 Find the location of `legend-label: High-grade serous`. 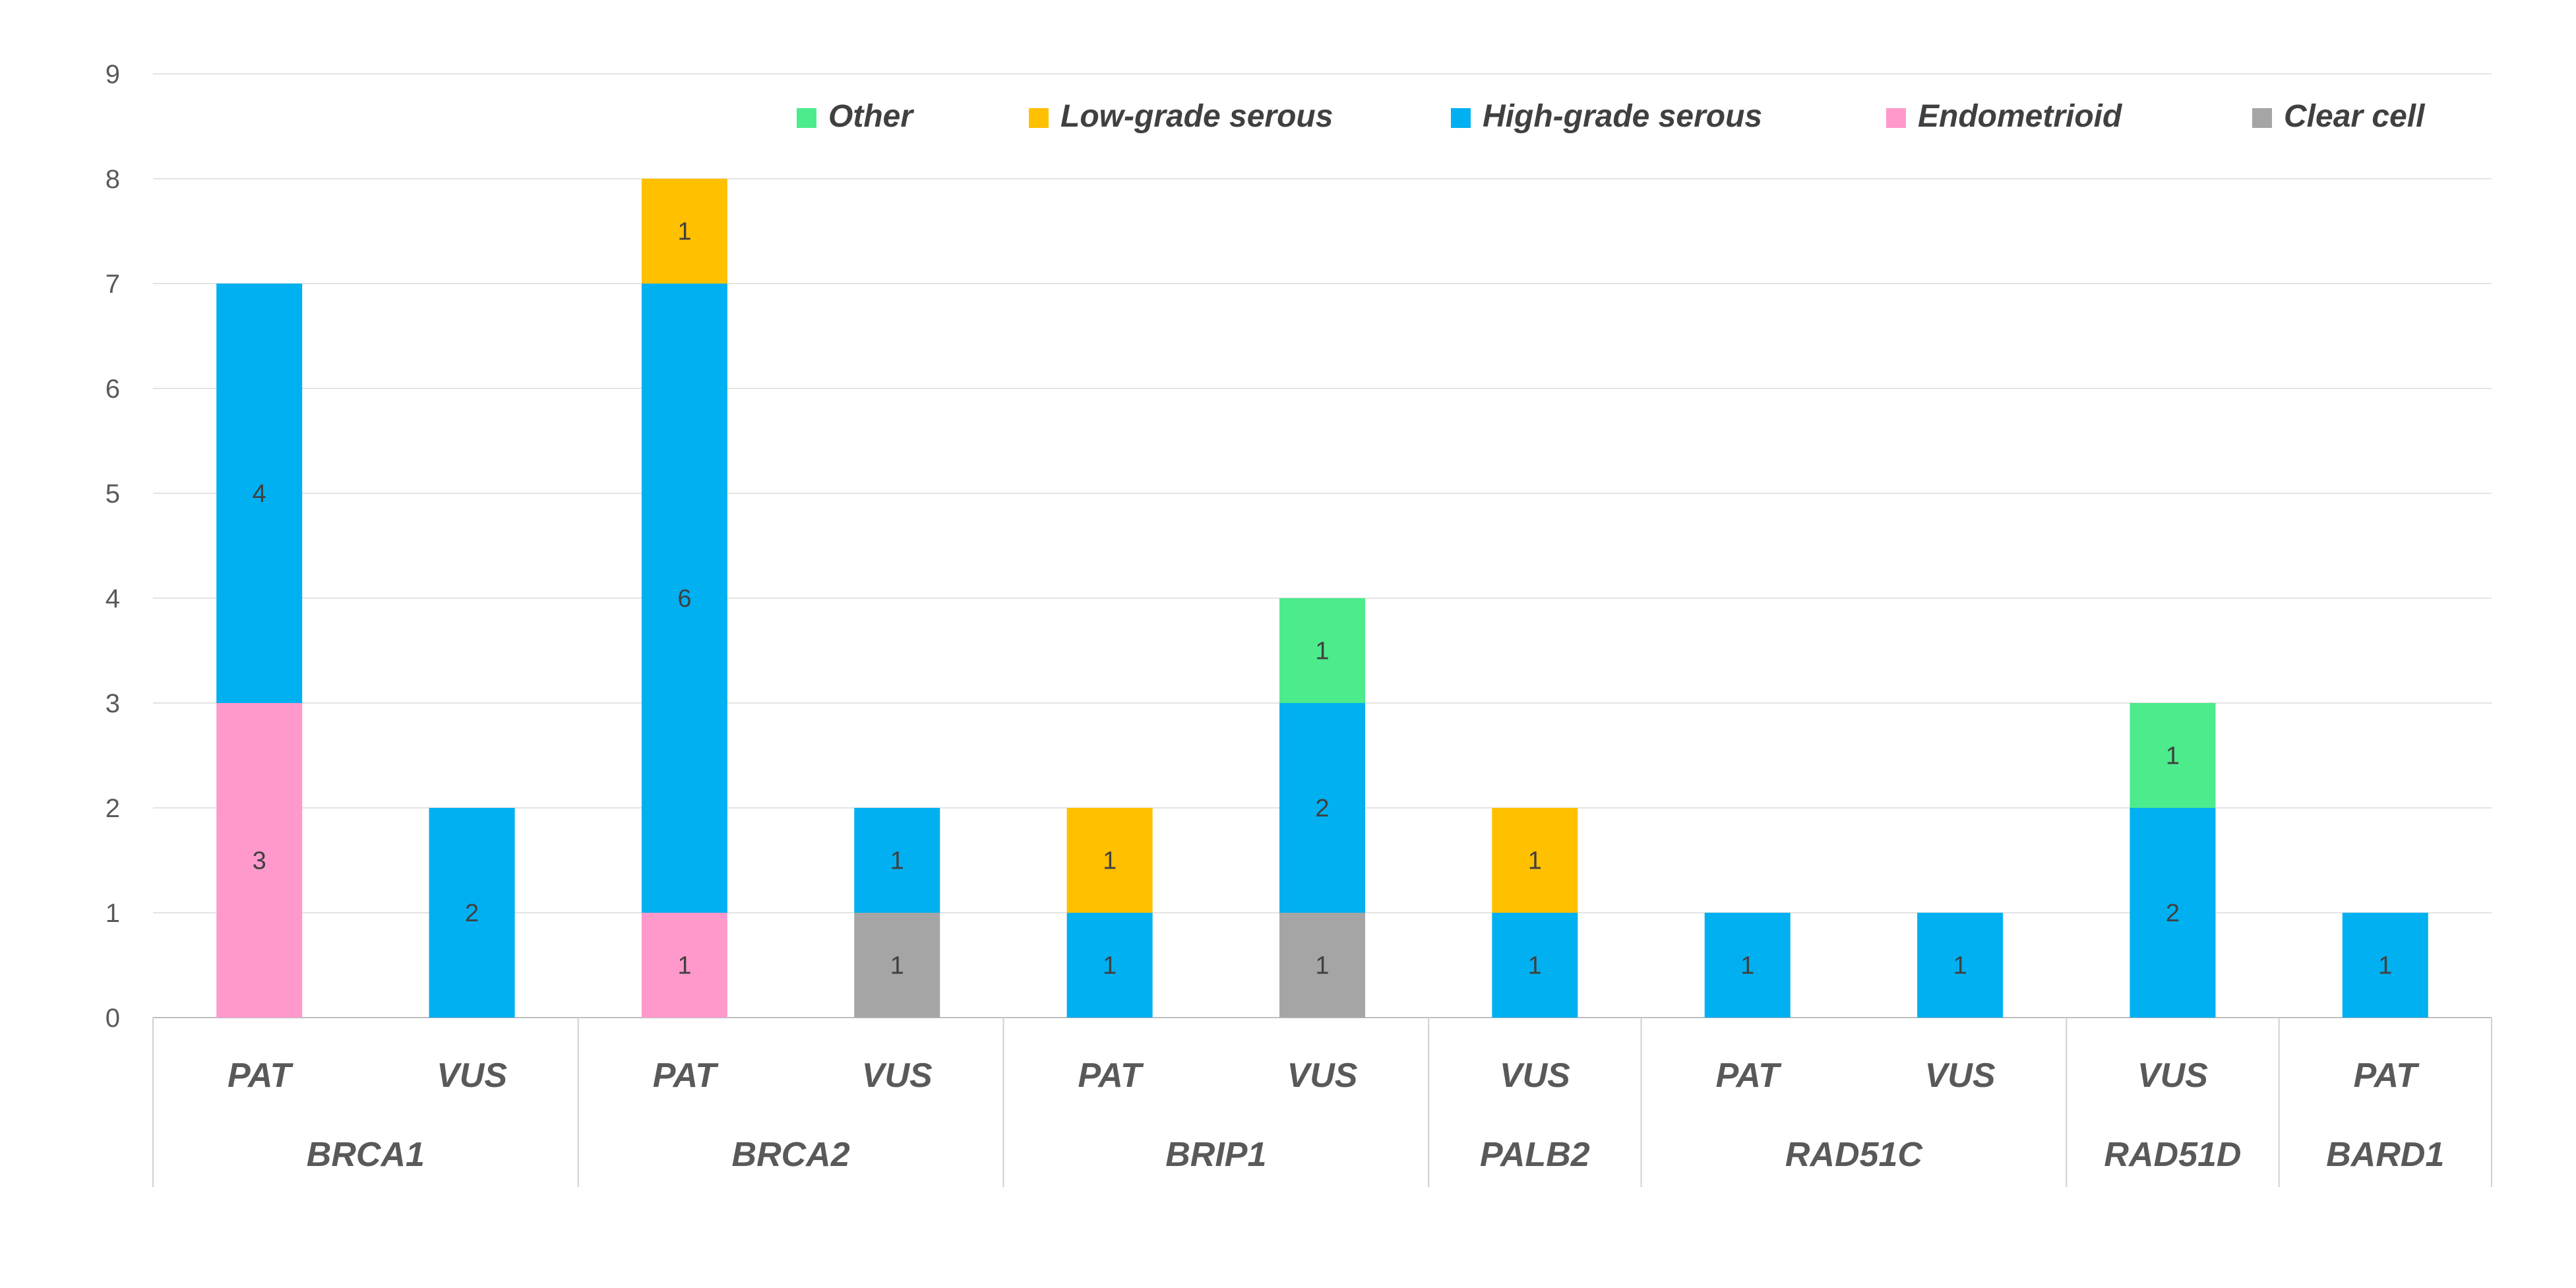

legend-label: High-grade serous is located at coordinates (1622, 116).